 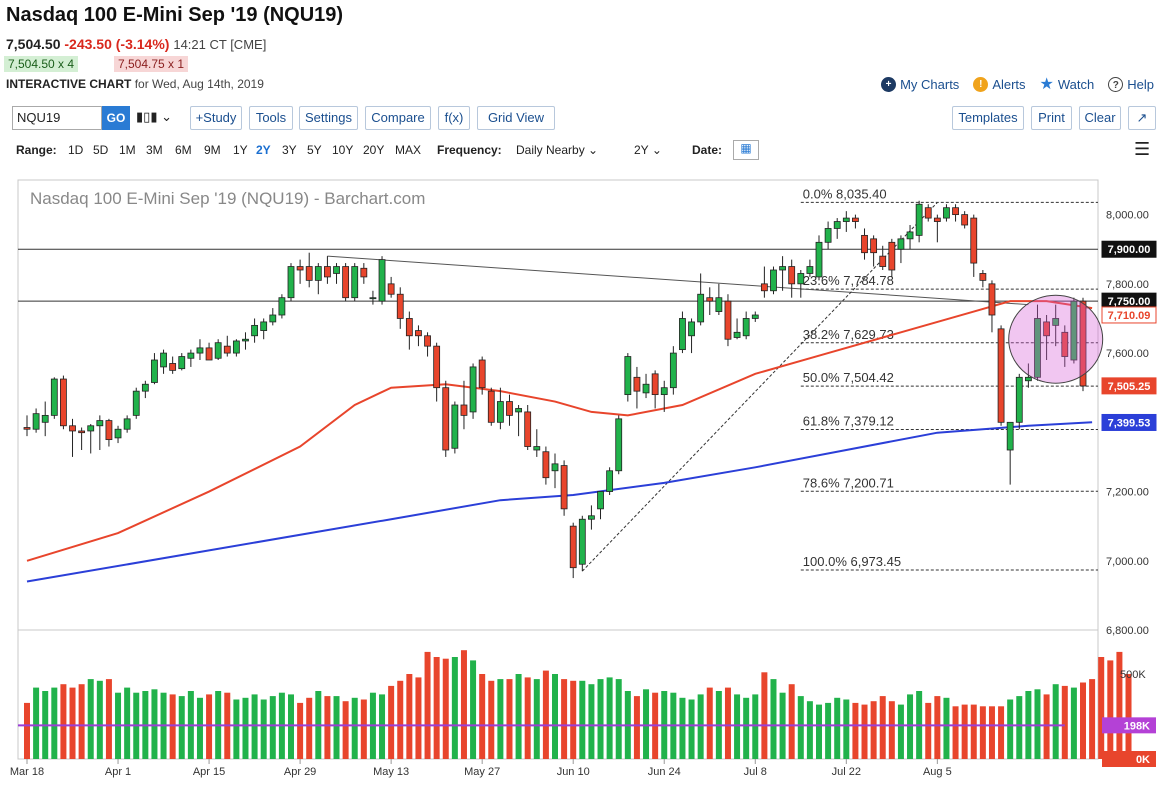 I want to click on range-5d: 5D, so click(x=101, y=150).